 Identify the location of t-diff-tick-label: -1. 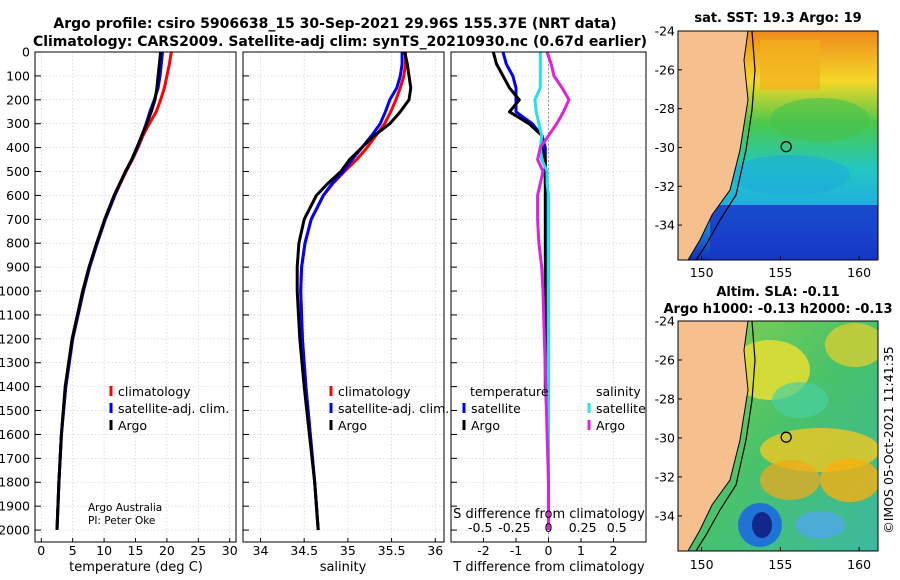
(516, 550).